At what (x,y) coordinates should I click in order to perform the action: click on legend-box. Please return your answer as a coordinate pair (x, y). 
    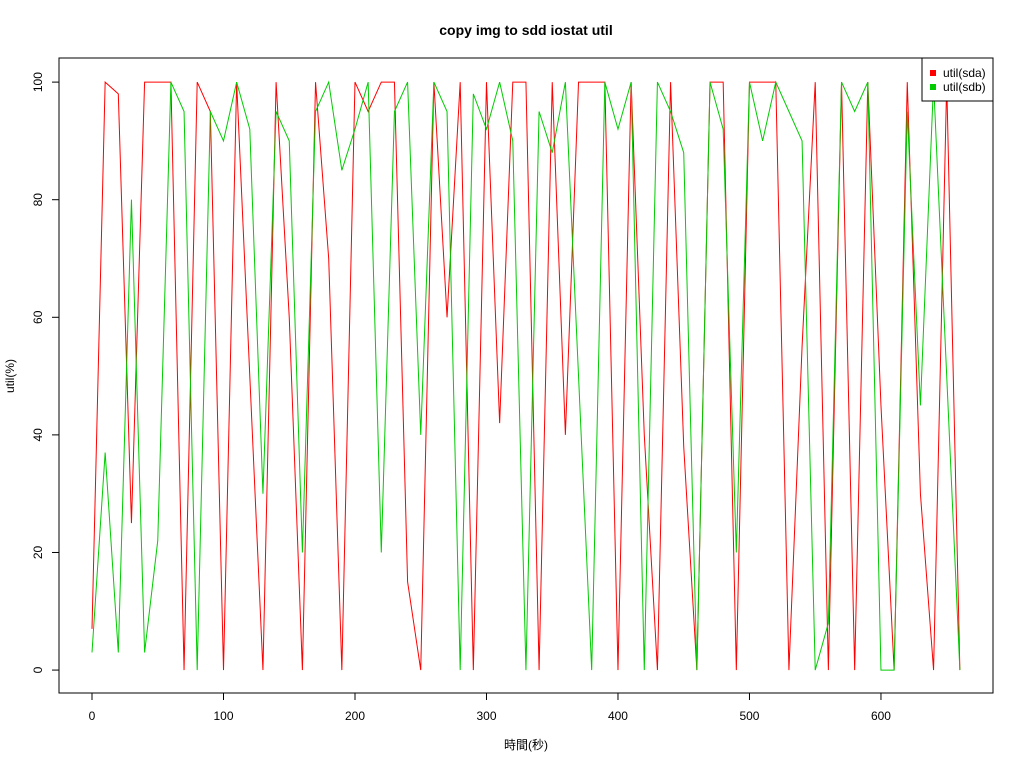
    Looking at the image, I should click on (957, 79).